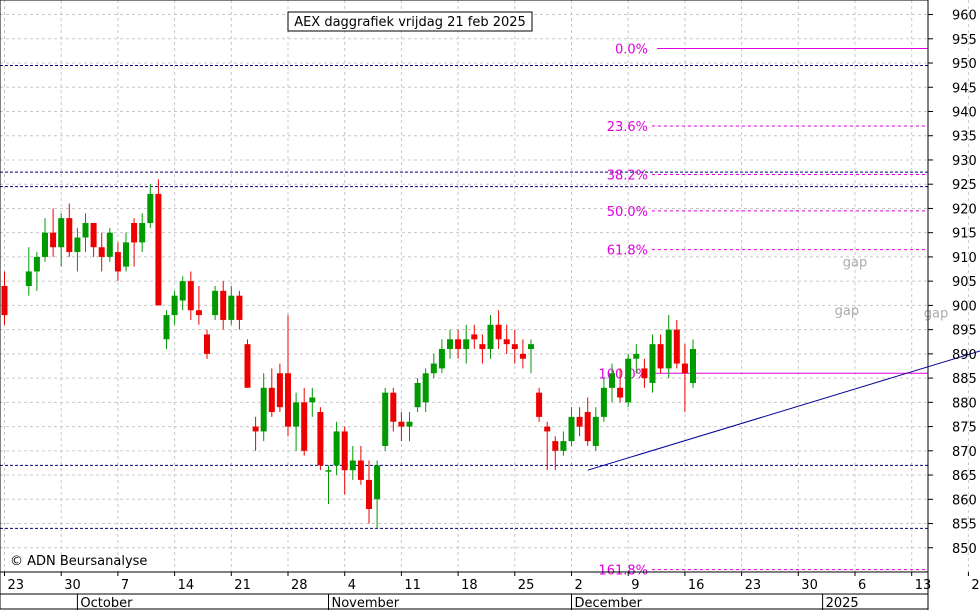 This screenshot has width=980, height=610. What do you see at coordinates (964, 185) in the screenshot?
I see `y-tick-label-925: 925` at bounding box center [964, 185].